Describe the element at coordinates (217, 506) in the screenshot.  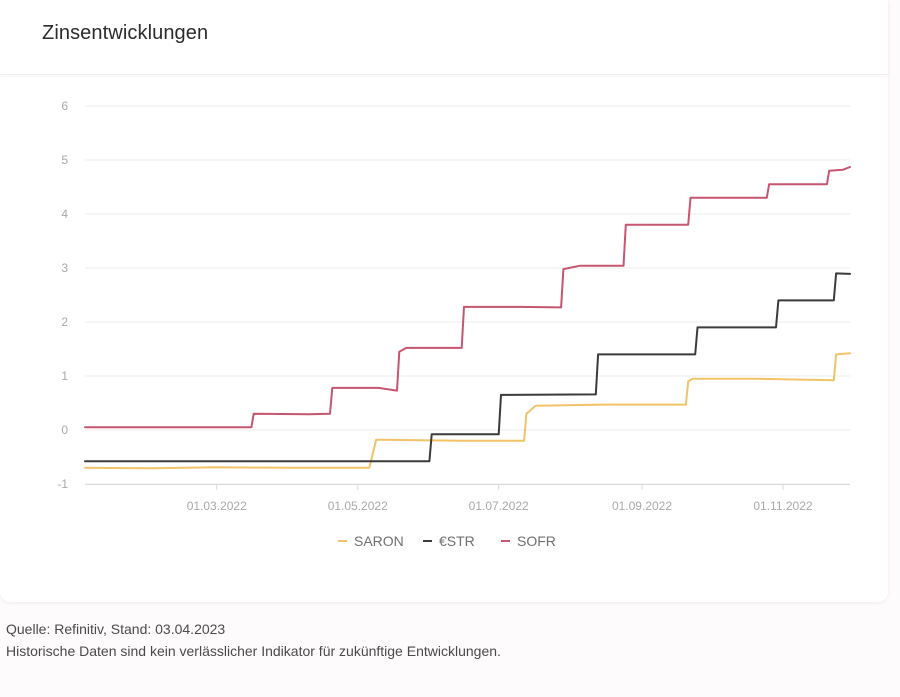
I see `x-tick-label: 01.03.2022` at that location.